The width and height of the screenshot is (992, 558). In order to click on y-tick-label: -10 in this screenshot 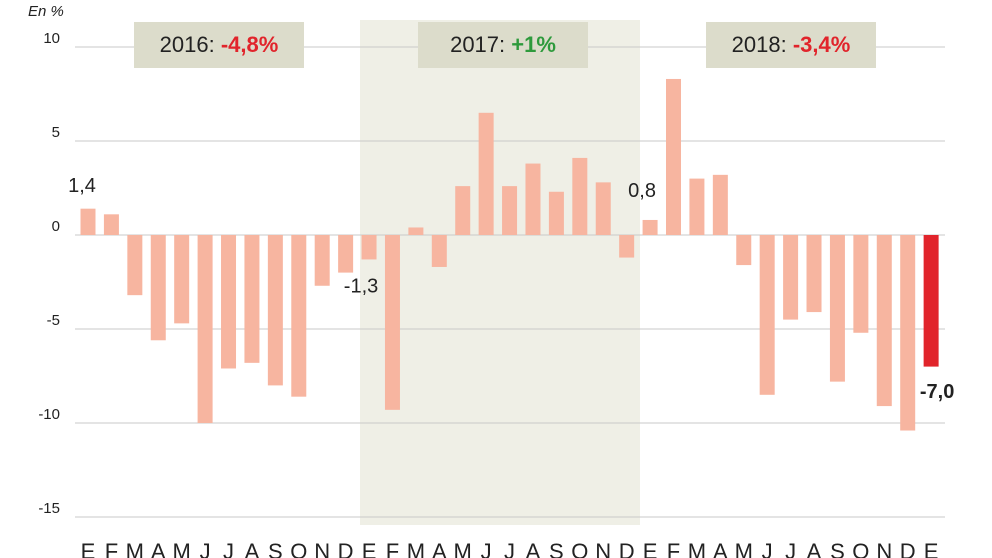, I will do `click(49, 414)`.